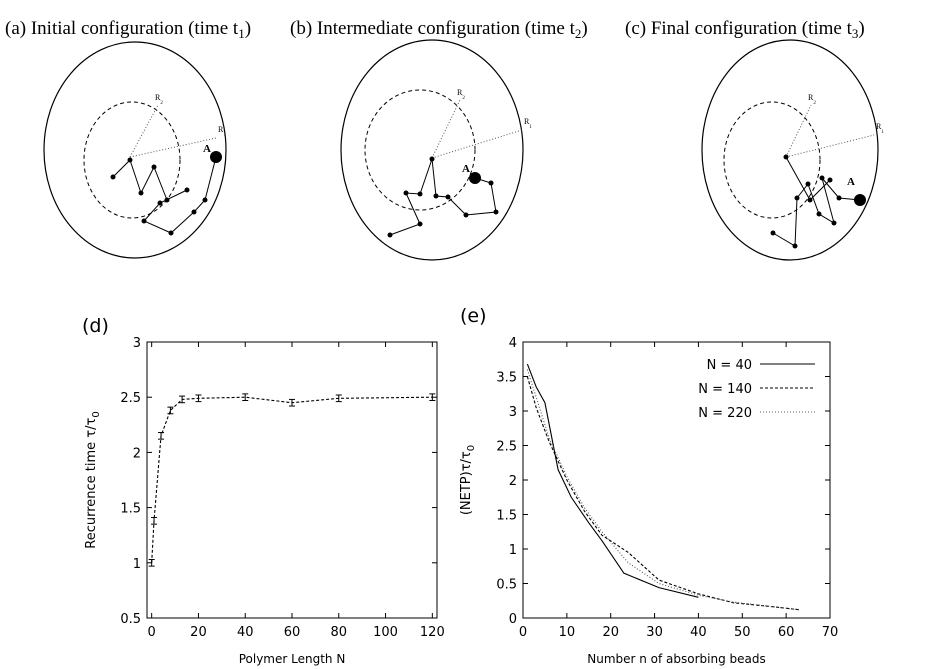 Image resolution: width=933 pixels, height=669 pixels. I want to click on x-tick-label: 10, so click(567, 632).